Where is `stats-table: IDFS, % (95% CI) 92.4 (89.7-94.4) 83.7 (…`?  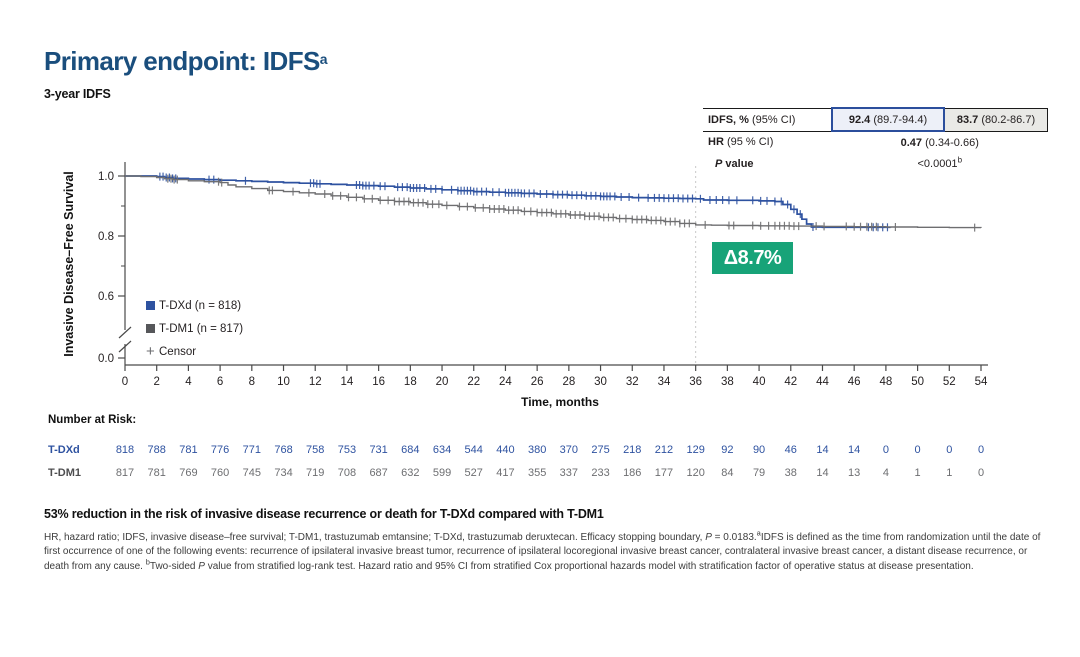
stats-table: IDFS, % (95% CI) 92.4 (89.7-94.4) 83.7 (… is located at coordinates (875, 140).